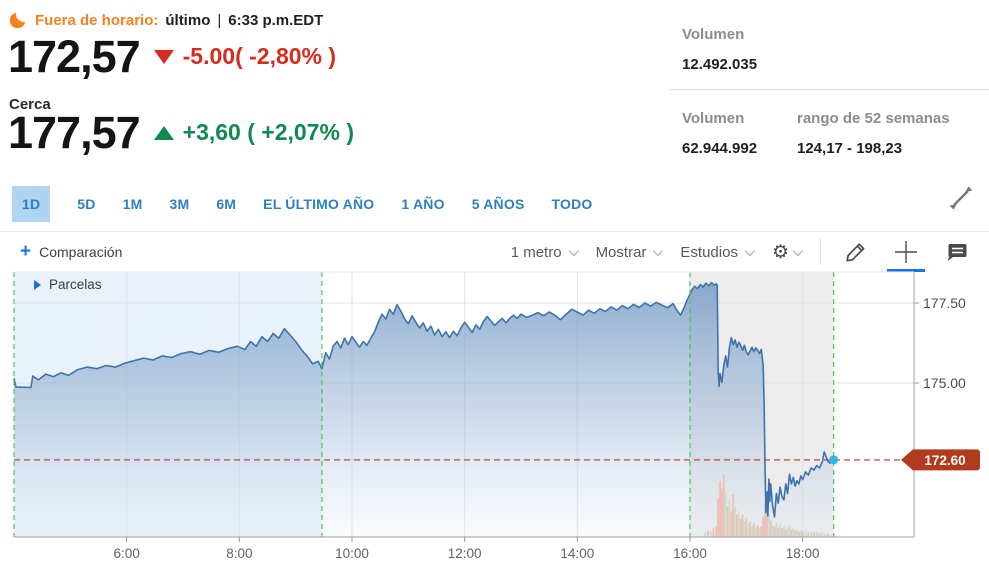 Image resolution: width=989 pixels, height=568 pixels. Describe the element at coordinates (74, 56) in the screenshot. I see `last-price: 172,57` at that location.